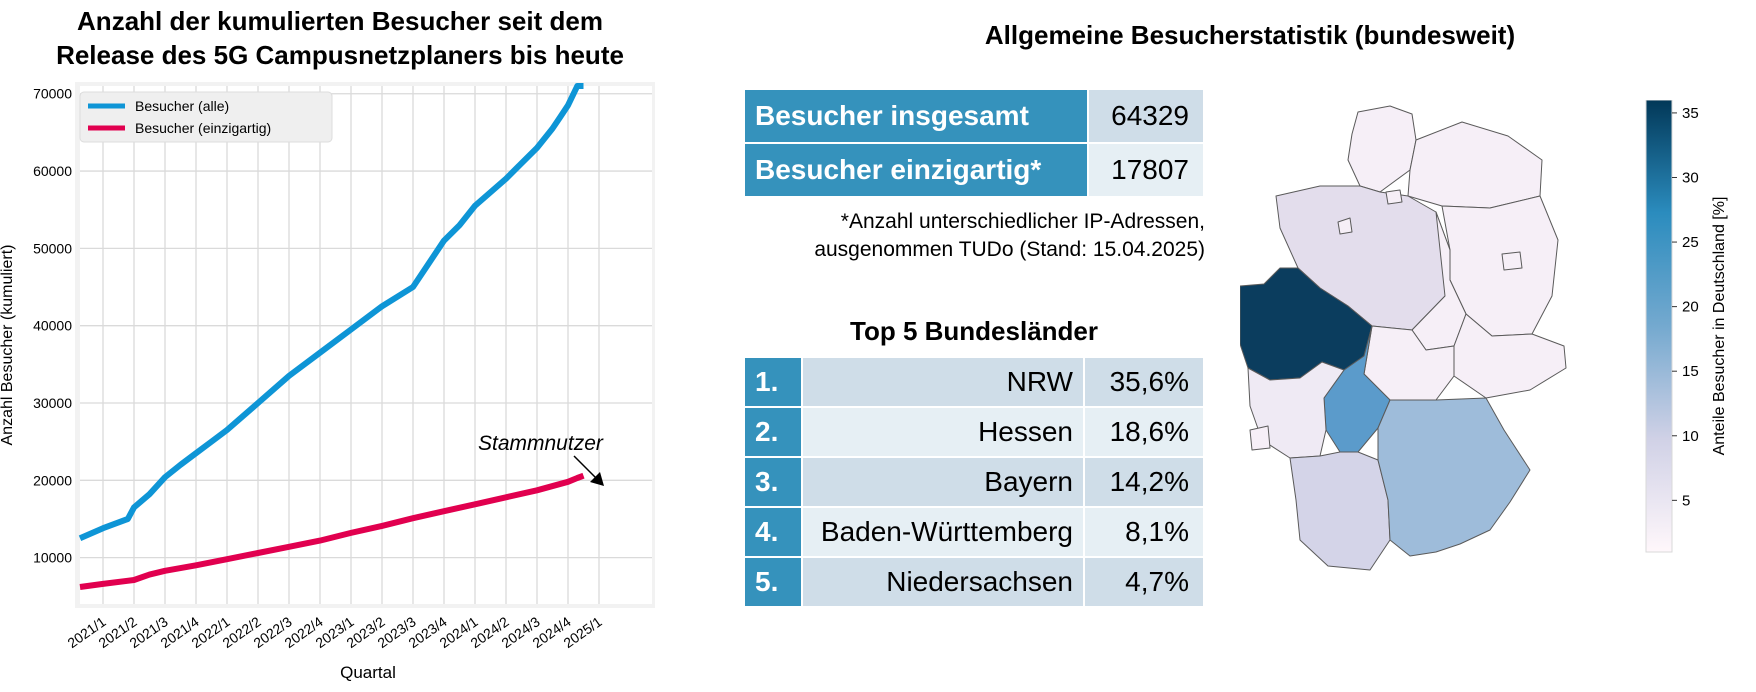 This screenshot has width=1756, height=692. I want to click on colorbar-tick-label: 15, so click(1690, 371).